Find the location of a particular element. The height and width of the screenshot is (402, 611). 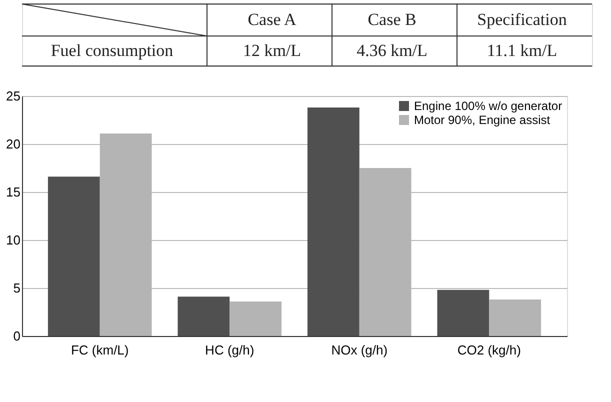

y-tick-label: 0 is located at coordinates (16, 336).